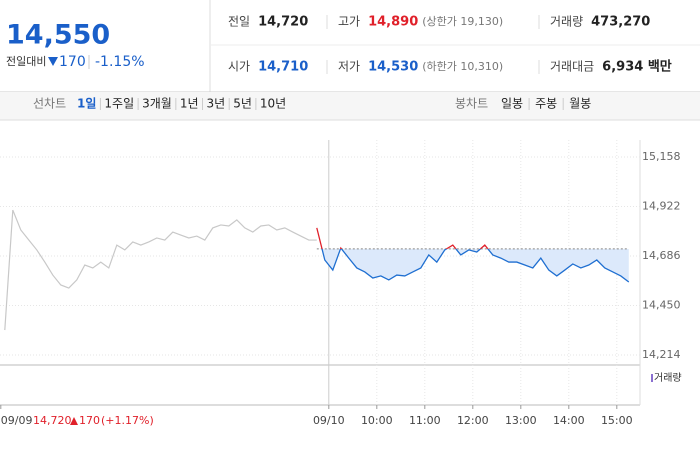  I want to click on current-price: 14,550, so click(58, 35).